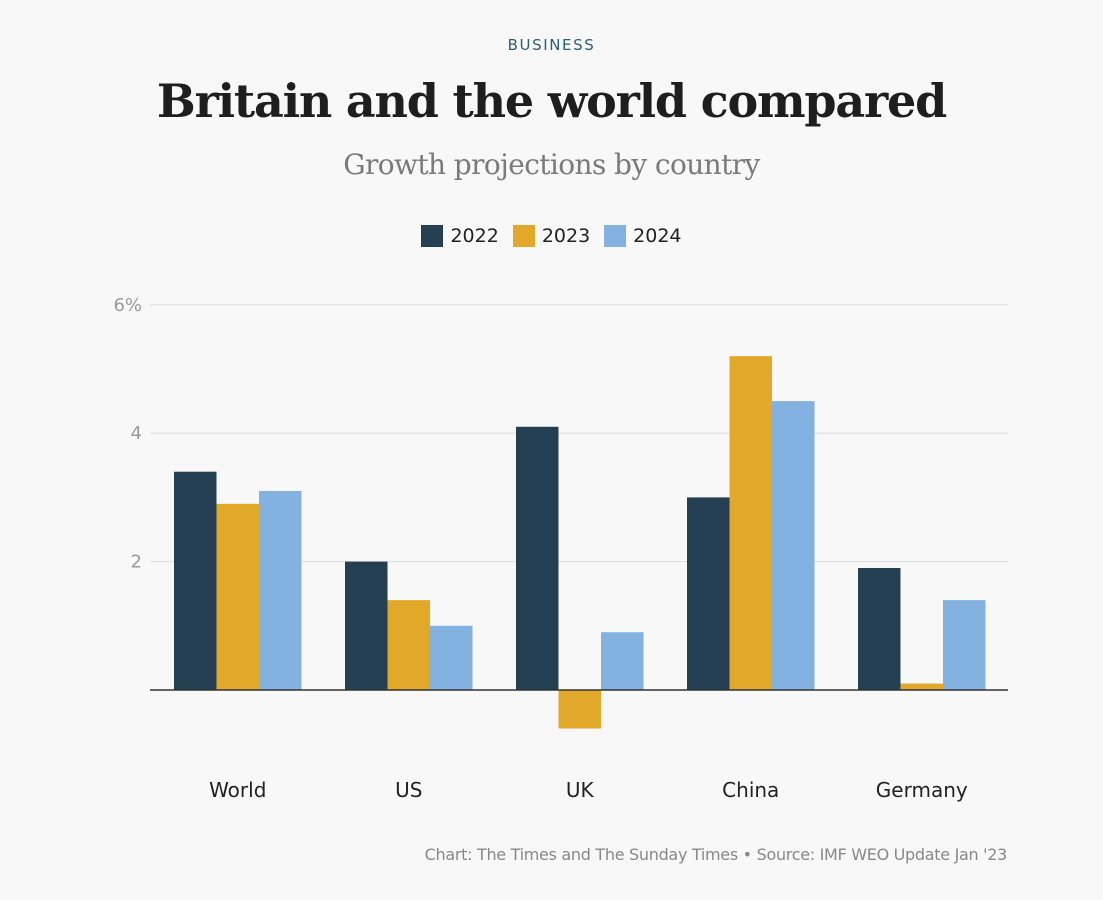 The image size is (1103, 900). I want to click on legend-item-2024: 2024, so click(643, 236).